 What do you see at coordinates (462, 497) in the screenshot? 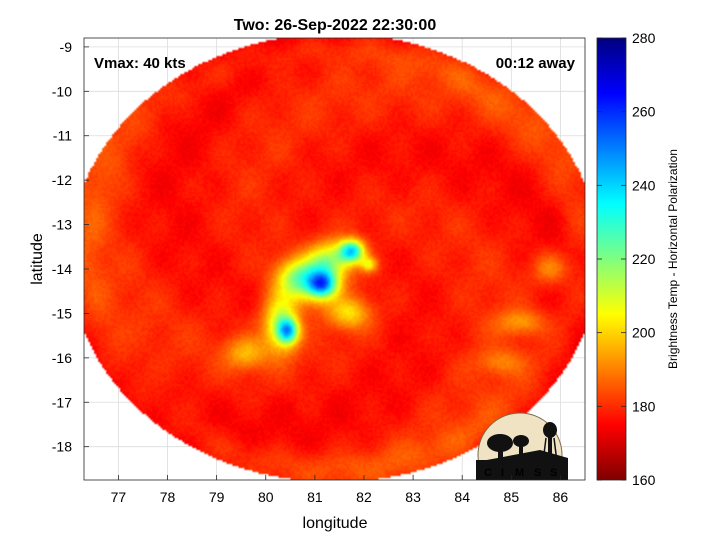
I see `x-tick-label: 84` at bounding box center [462, 497].